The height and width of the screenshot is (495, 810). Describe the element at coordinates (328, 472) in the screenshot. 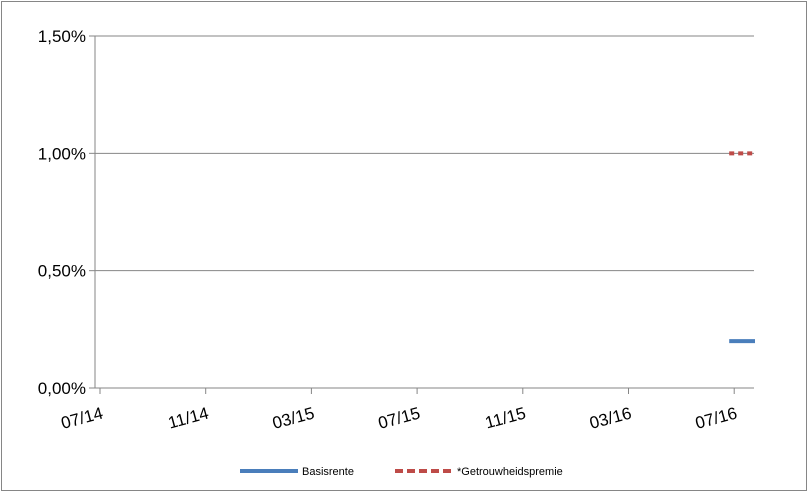

I see `legend-label: Basisrente` at that location.